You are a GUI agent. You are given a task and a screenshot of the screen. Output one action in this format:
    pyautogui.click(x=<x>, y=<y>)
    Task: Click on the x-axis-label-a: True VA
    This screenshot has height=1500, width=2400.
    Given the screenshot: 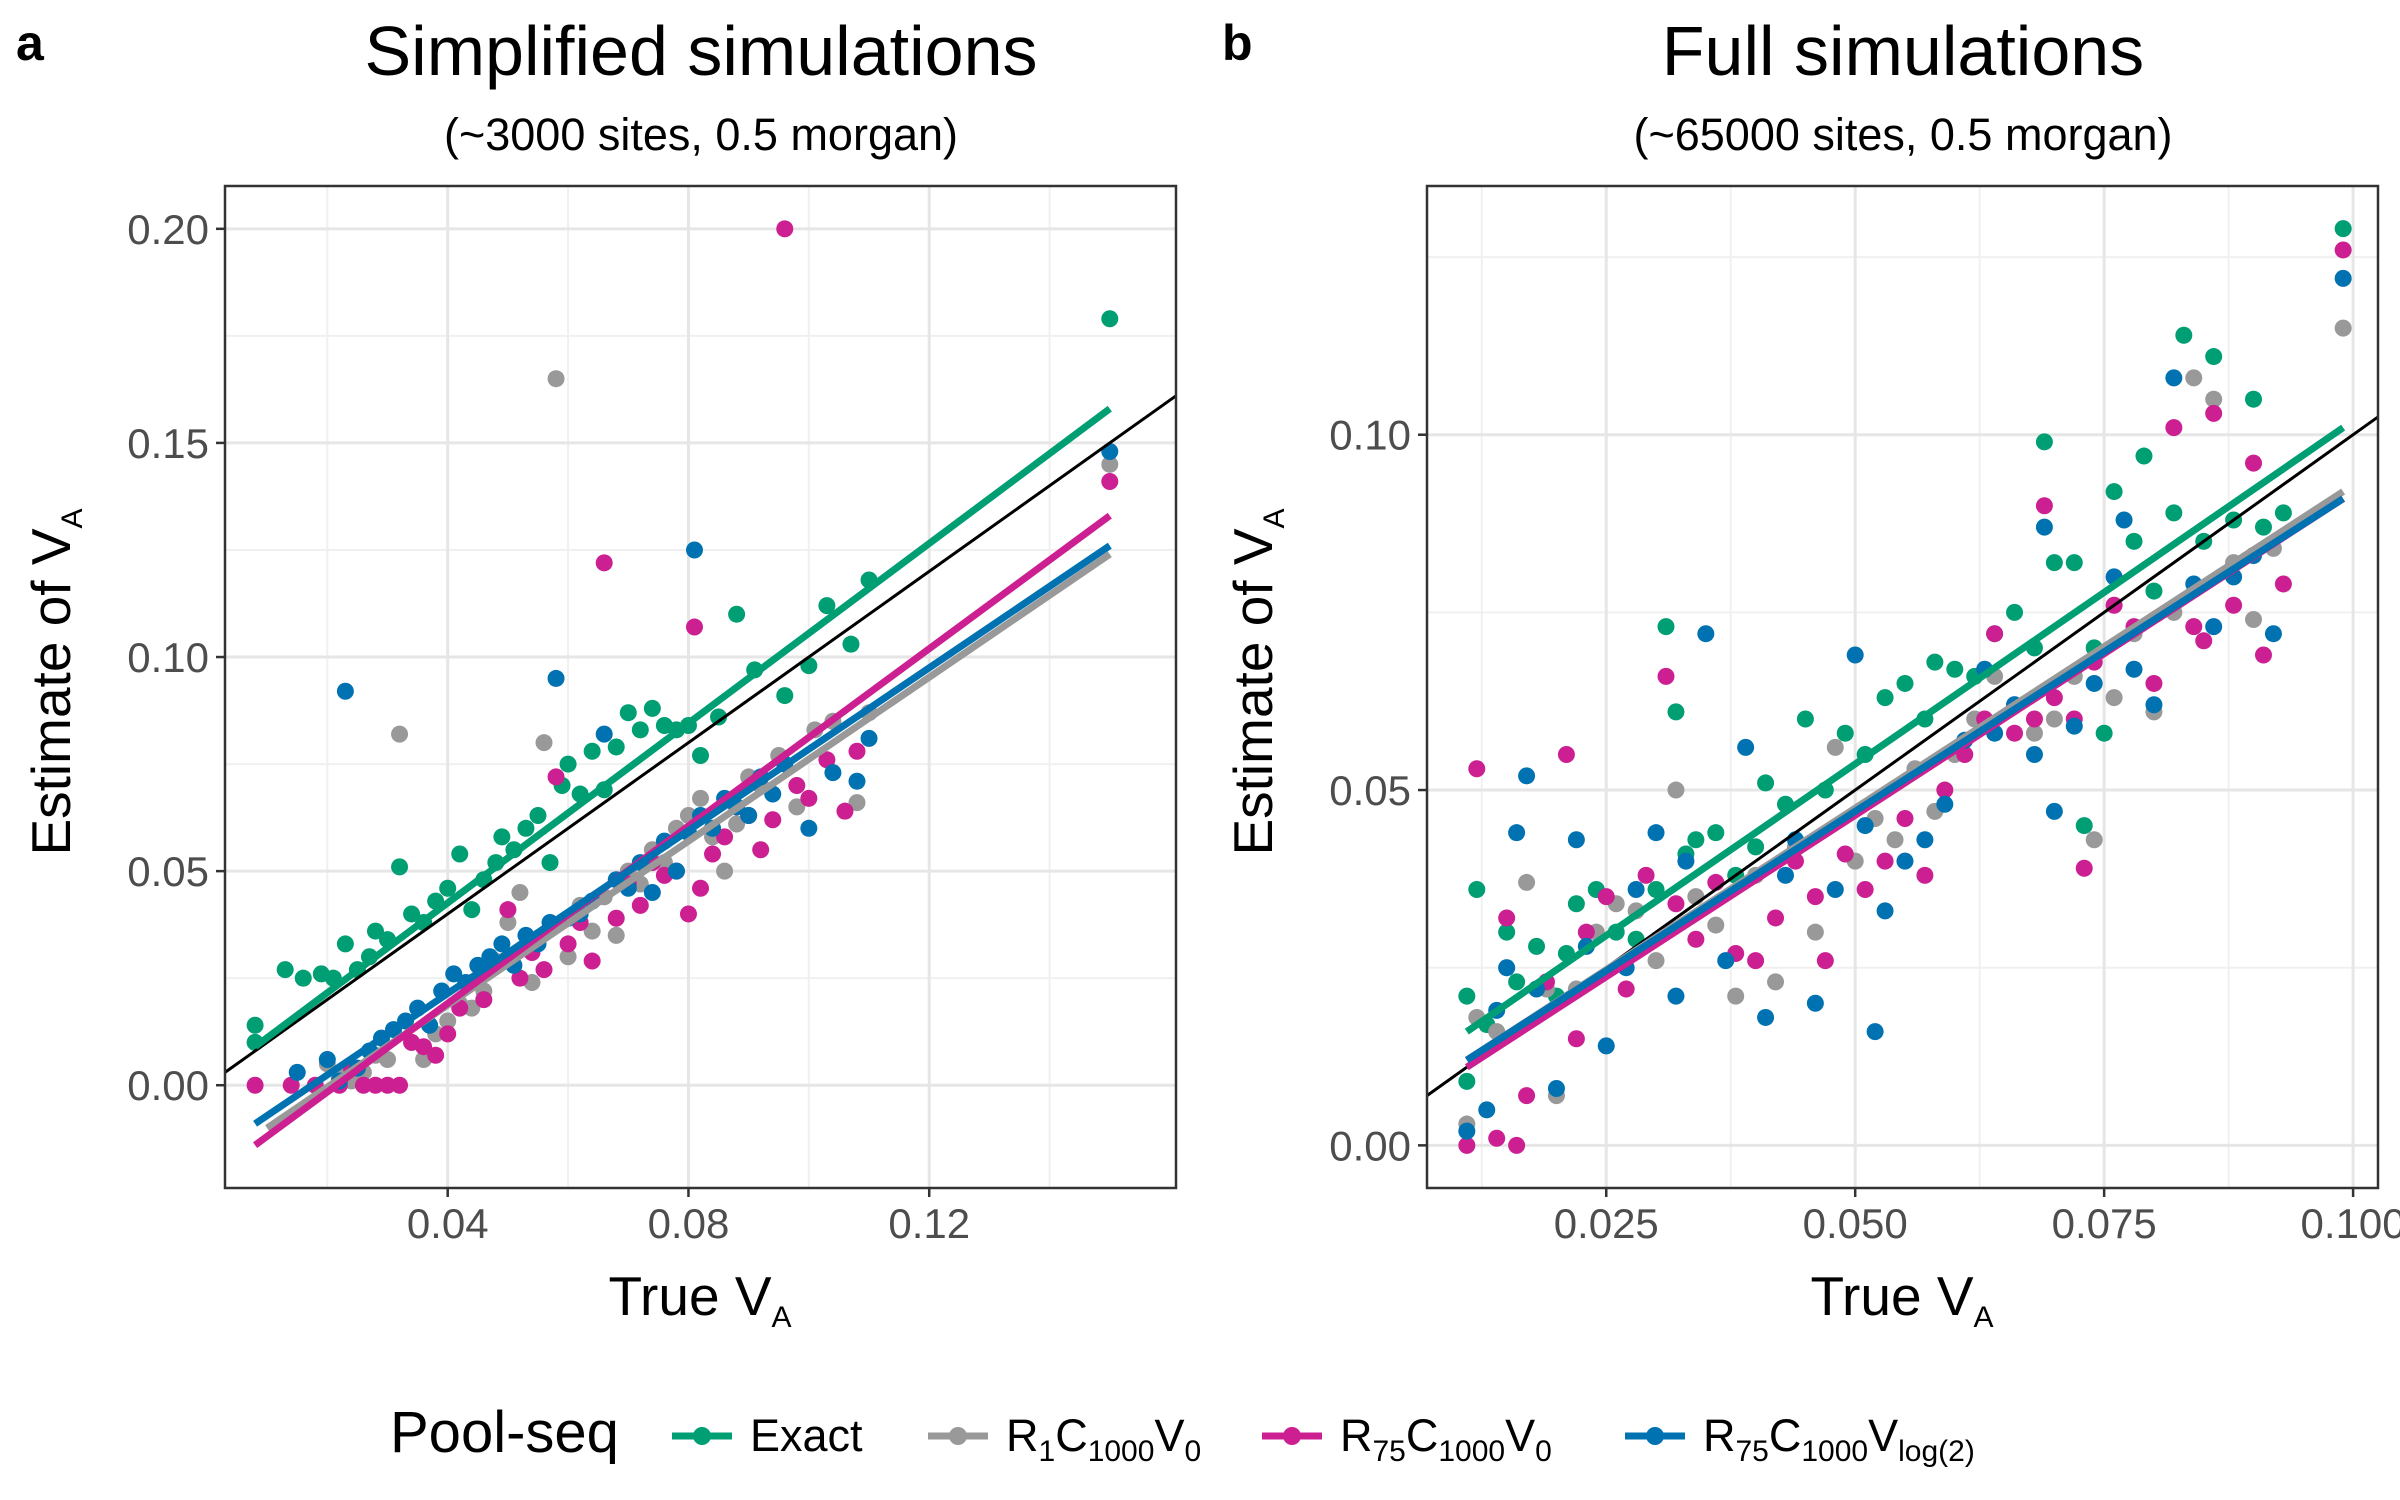 What is the action you would take?
    pyautogui.click(x=699, y=1299)
    